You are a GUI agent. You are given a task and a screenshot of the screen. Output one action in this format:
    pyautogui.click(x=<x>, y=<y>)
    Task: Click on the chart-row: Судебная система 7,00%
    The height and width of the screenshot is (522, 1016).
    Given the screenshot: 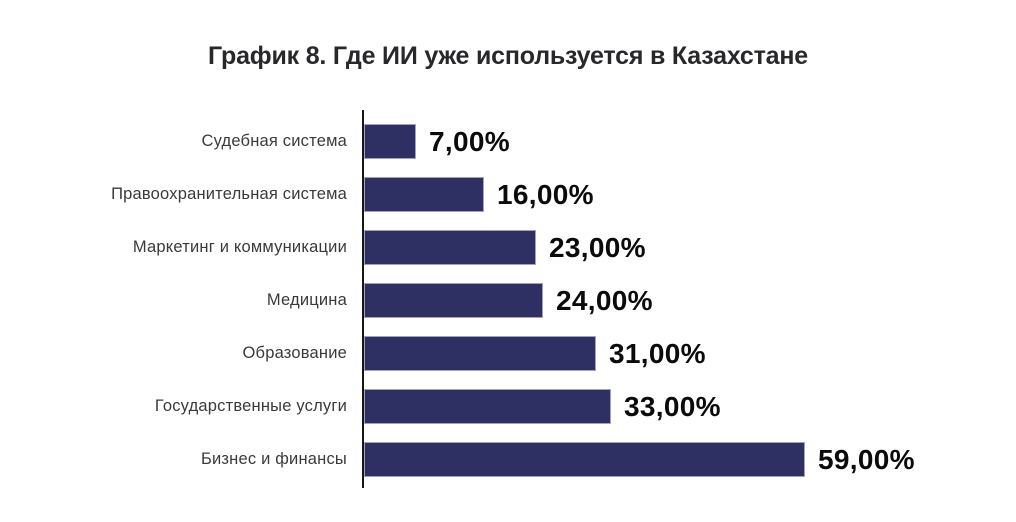 What is the action you would take?
    pyautogui.click(x=508, y=141)
    